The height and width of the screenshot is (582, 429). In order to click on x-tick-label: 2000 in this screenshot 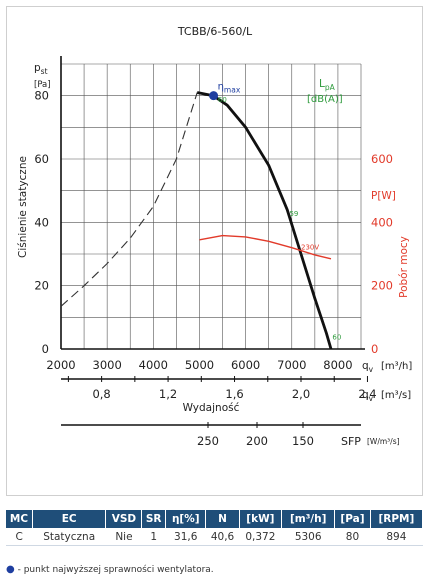, I will do `click(60, 365)`.